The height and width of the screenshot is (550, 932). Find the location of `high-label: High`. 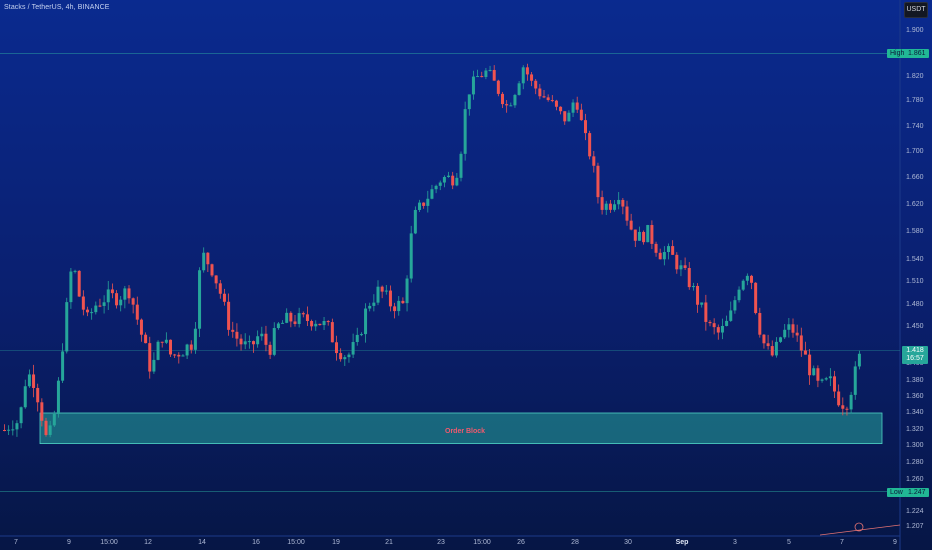

high-label: High is located at coordinates (897, 53).